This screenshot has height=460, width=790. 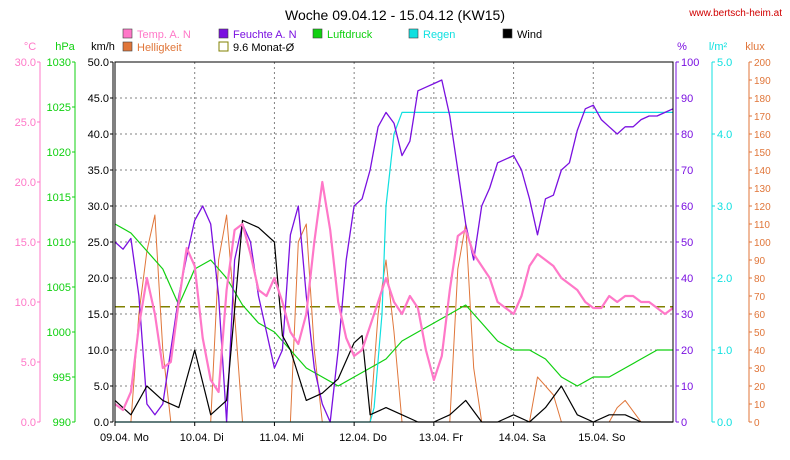 I want to click on wind-tick-label: 15.0, so click(x=98, y=315).